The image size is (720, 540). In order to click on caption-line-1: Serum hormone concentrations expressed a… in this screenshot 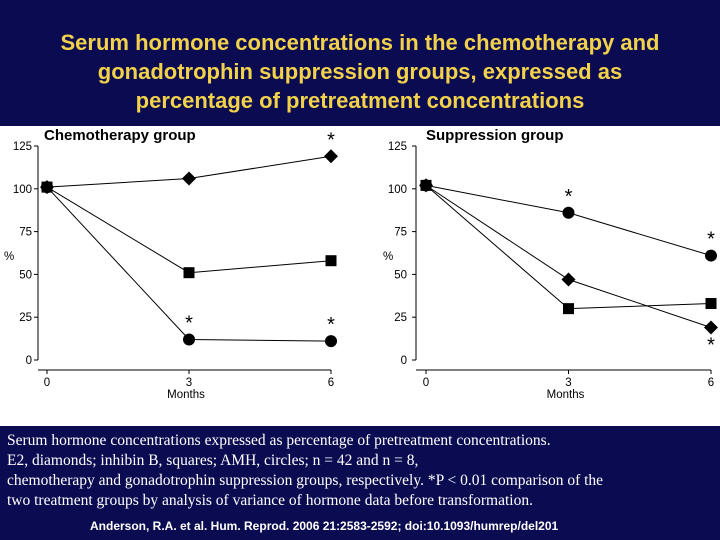, I will do `click(279, 440)`.